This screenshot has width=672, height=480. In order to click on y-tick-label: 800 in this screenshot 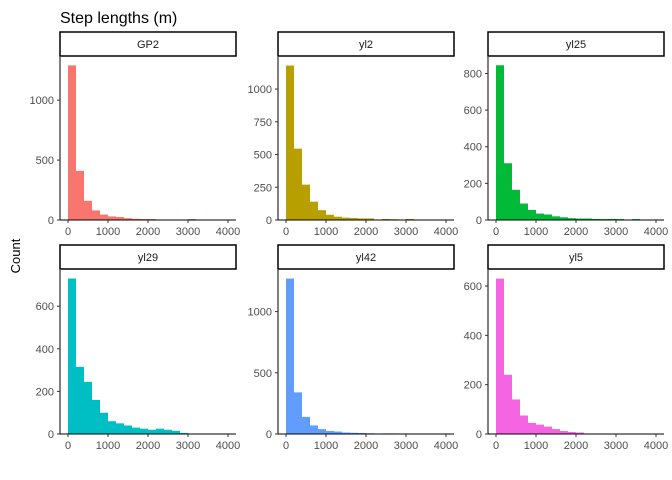, I will do `click(473, 74)`.